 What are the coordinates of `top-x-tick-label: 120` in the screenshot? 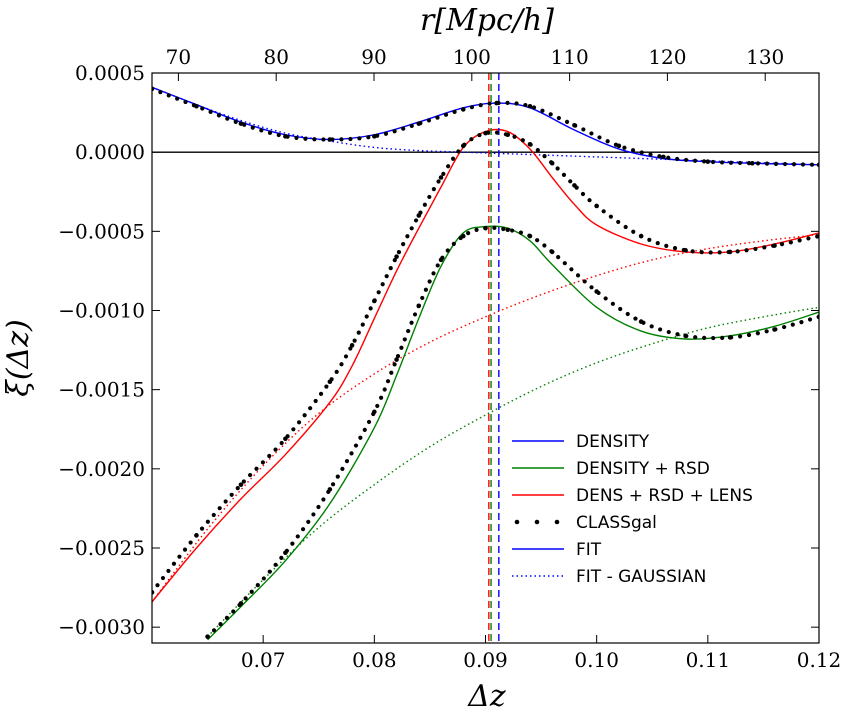 It's located at (667, 57).